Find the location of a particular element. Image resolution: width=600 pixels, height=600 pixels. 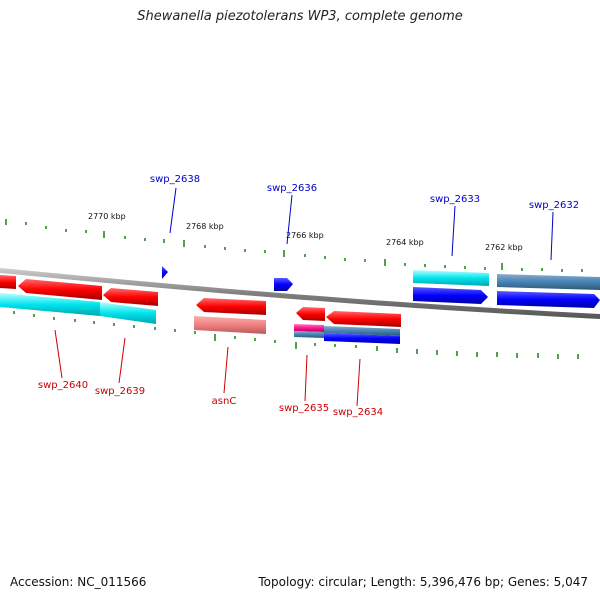

forward-strand is located at coordinates (381, 287).